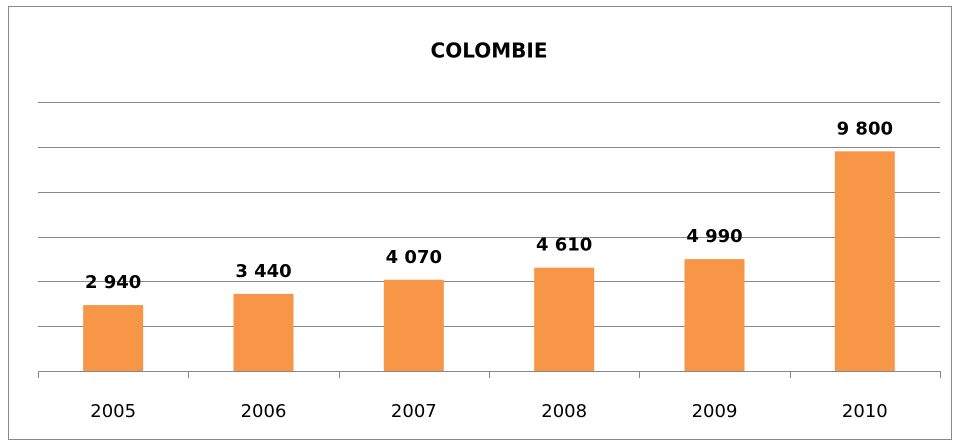 The height and width of the screenshot is (448, 960). What do you see at coordinates (414, 257) in the screenshot?
I see `value-label: 4 070` at bounding box center [414, 257].